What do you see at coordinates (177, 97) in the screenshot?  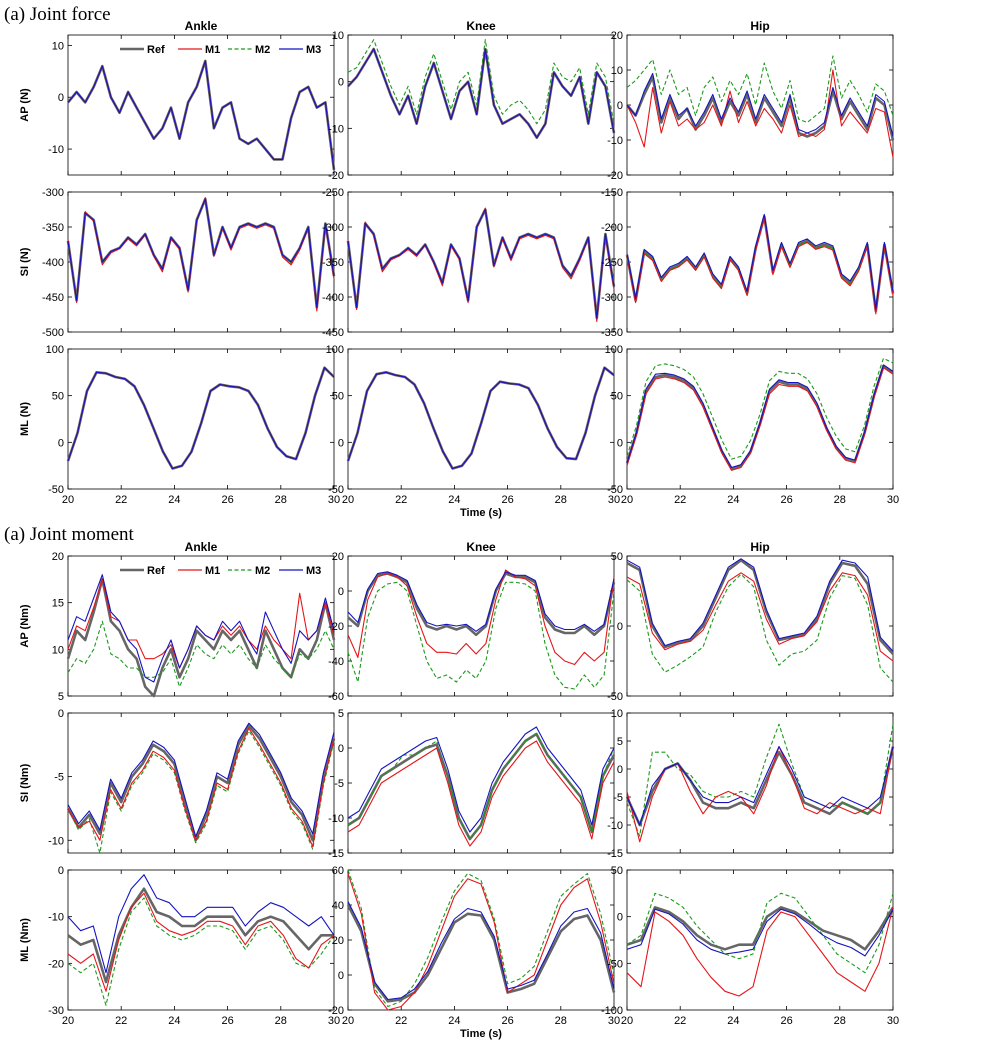 I see `chart-force-ankle-0: Ankle -10 0 10 AP (N) Ref M1 M2 M3` at bounding box center [177, 97].